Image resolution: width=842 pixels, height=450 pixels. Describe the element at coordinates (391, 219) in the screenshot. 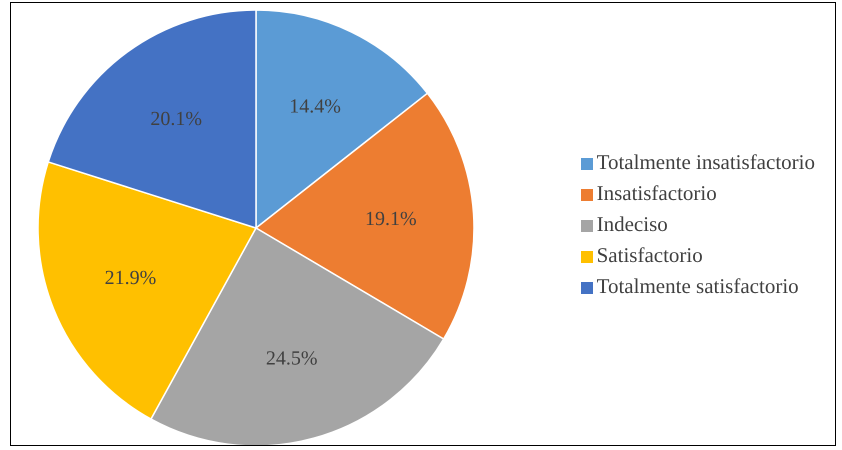

I see `data-label: 19.1%` at that location.